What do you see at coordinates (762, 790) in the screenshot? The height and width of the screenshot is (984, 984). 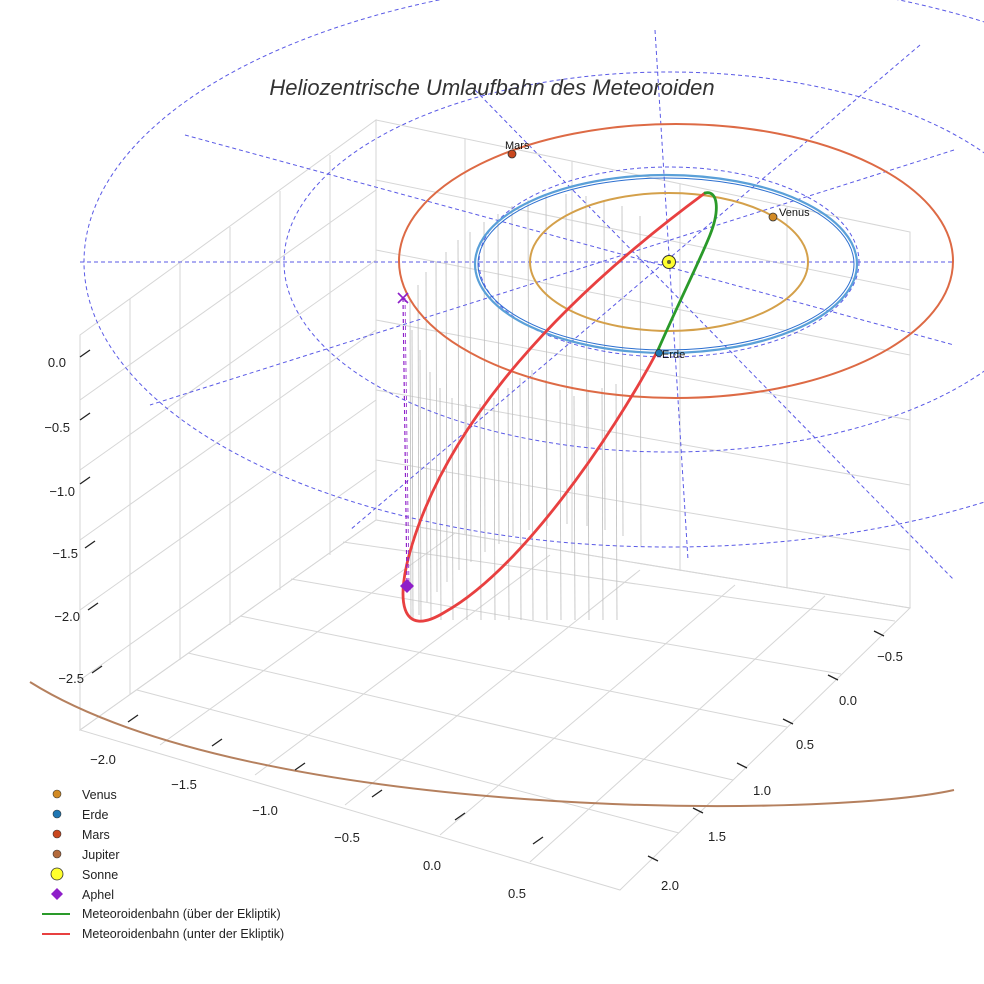 I see `y-tick-label: 1.0` at bounding box center [762, 790].